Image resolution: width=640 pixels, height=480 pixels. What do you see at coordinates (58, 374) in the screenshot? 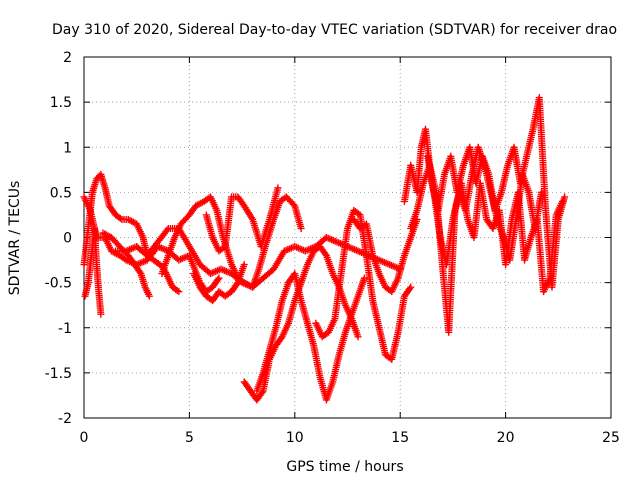
I see `y-tick-label: -1.5` at bounding box center [58, 374].